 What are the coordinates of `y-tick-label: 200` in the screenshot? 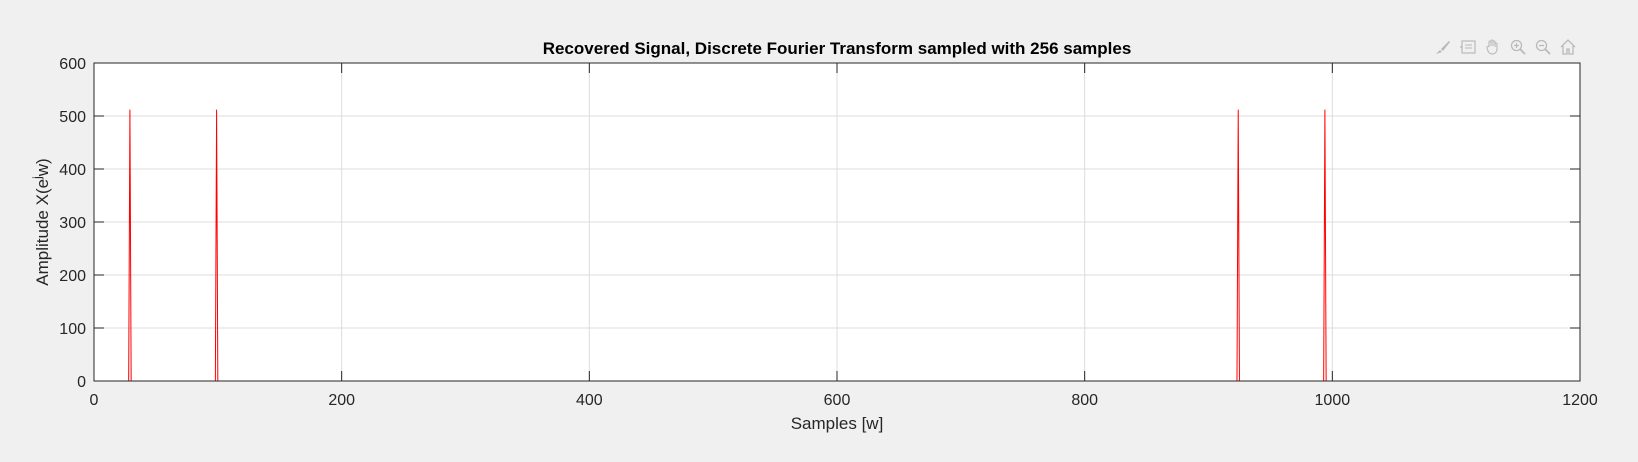 It's located at (72, 276).